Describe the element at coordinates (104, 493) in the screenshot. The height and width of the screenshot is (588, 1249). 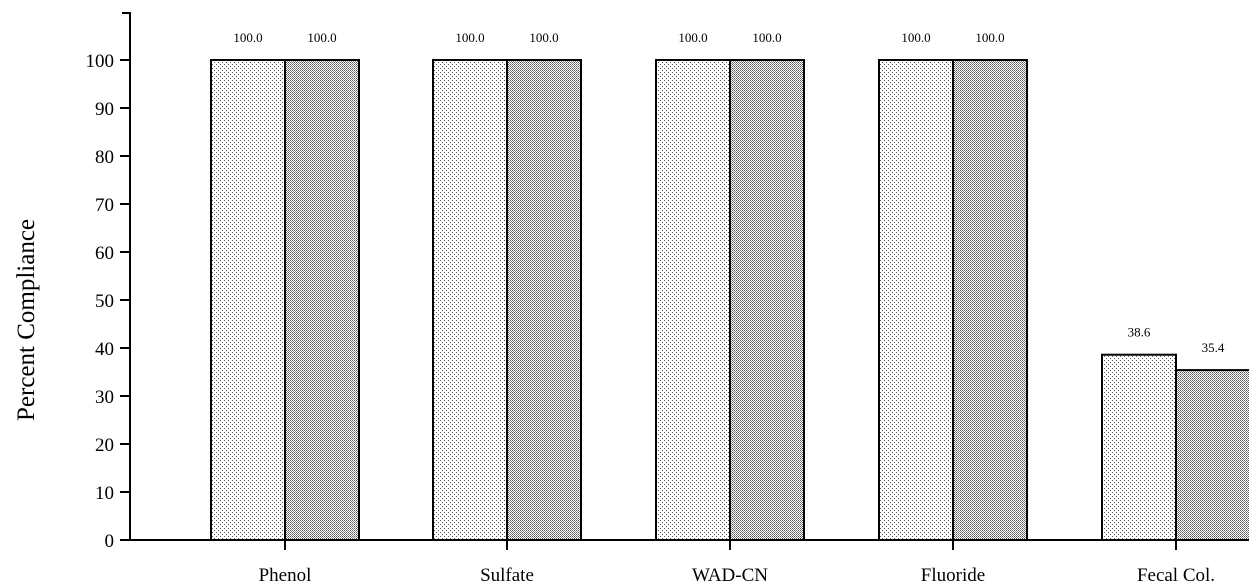
I see `y-tick-label: 10` at that location.